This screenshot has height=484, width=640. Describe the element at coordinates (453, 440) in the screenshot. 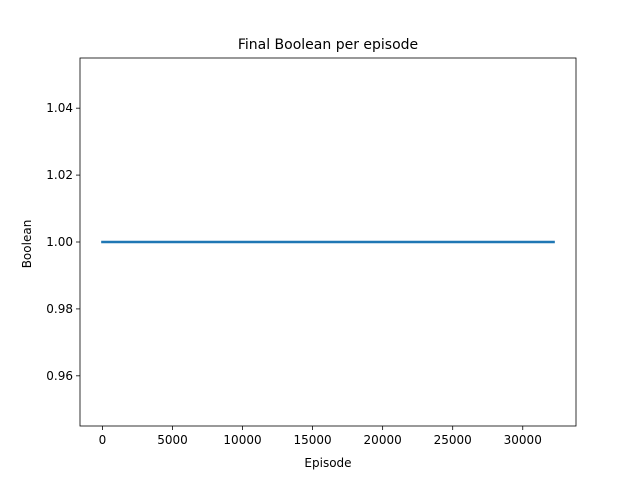

I see `x-tick-label-5: 25000` at that location.